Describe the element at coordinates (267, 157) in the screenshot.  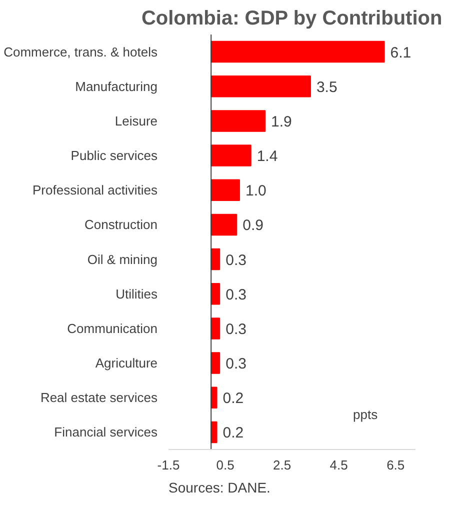
I see `data-label: 1.4` at that location.